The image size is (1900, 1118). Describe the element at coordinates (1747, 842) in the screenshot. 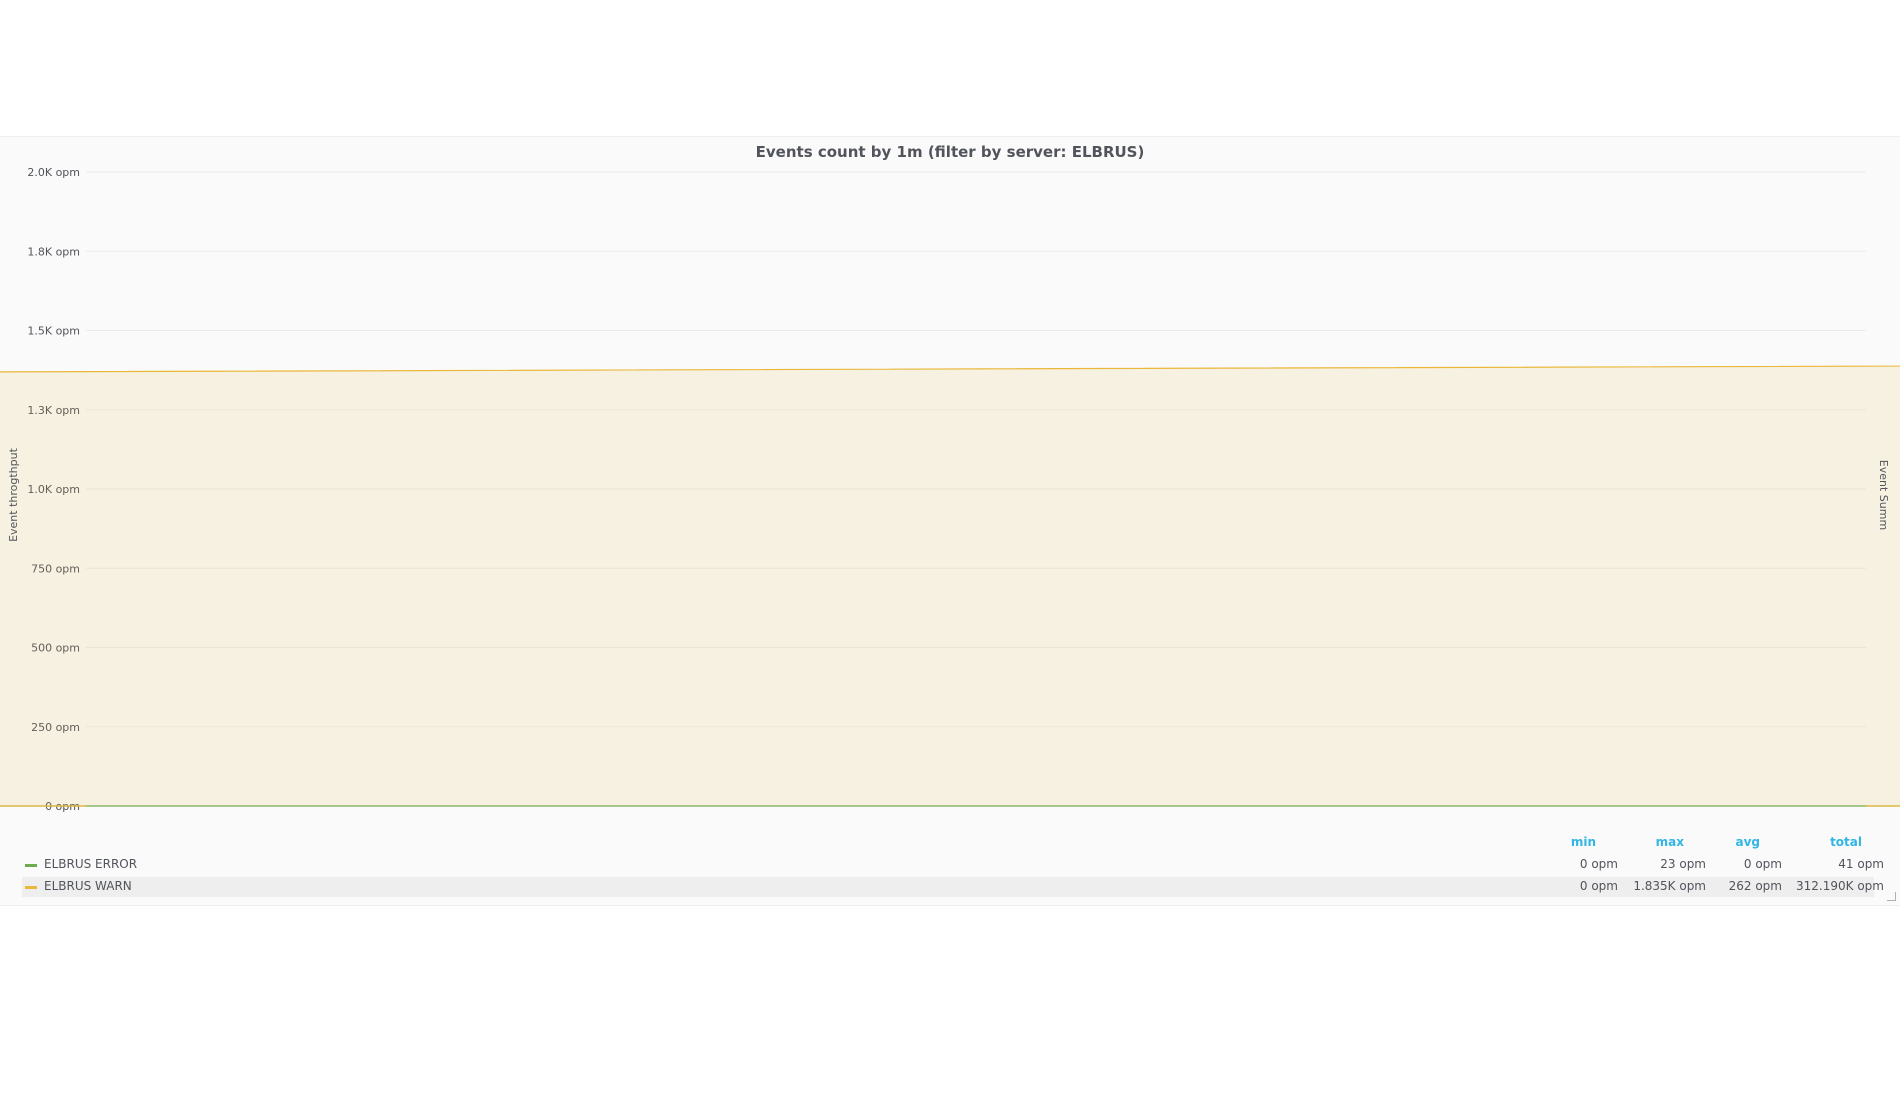

I see `legend-header-avg: avg` at that location.